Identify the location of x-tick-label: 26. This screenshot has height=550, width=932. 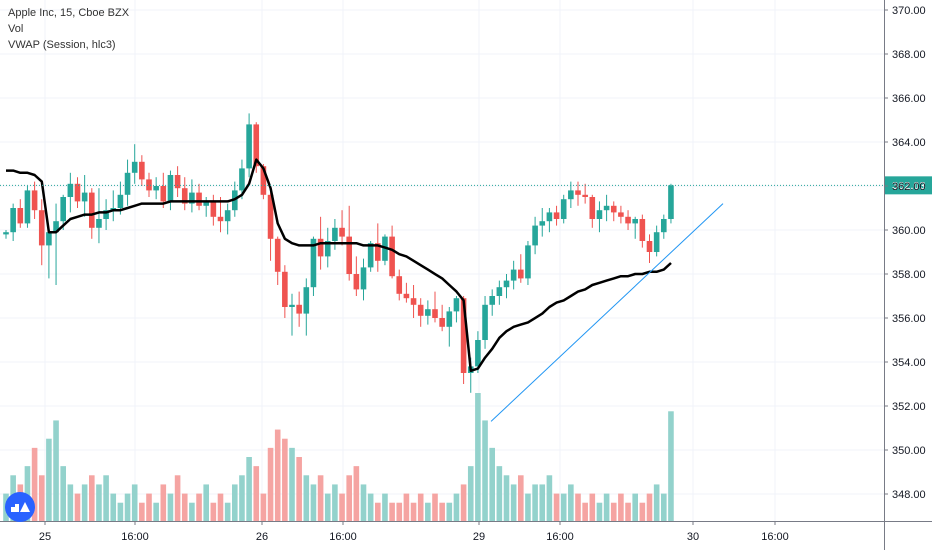
(262, 537).